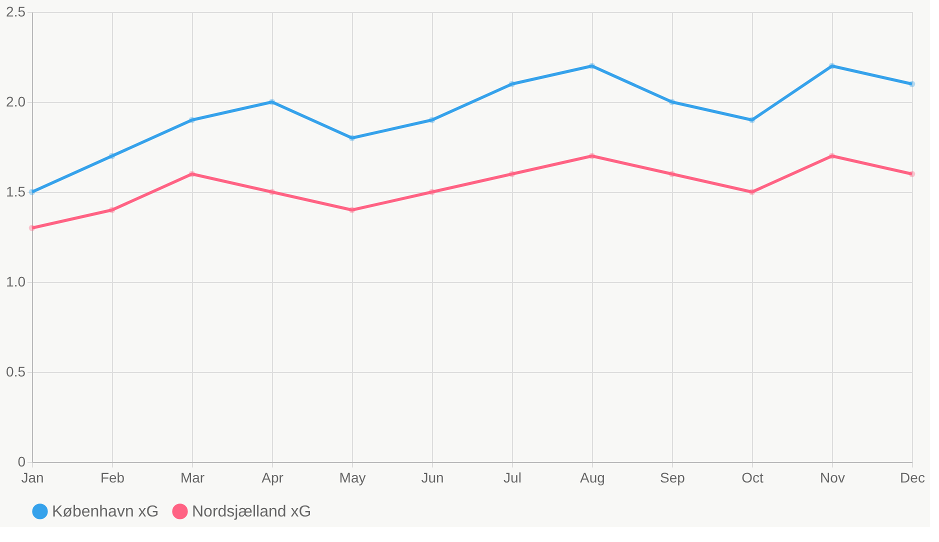 The width and height of the screenshot is (939, 542). I want to click on y-tick-label: 0.5, so click(16, 372).